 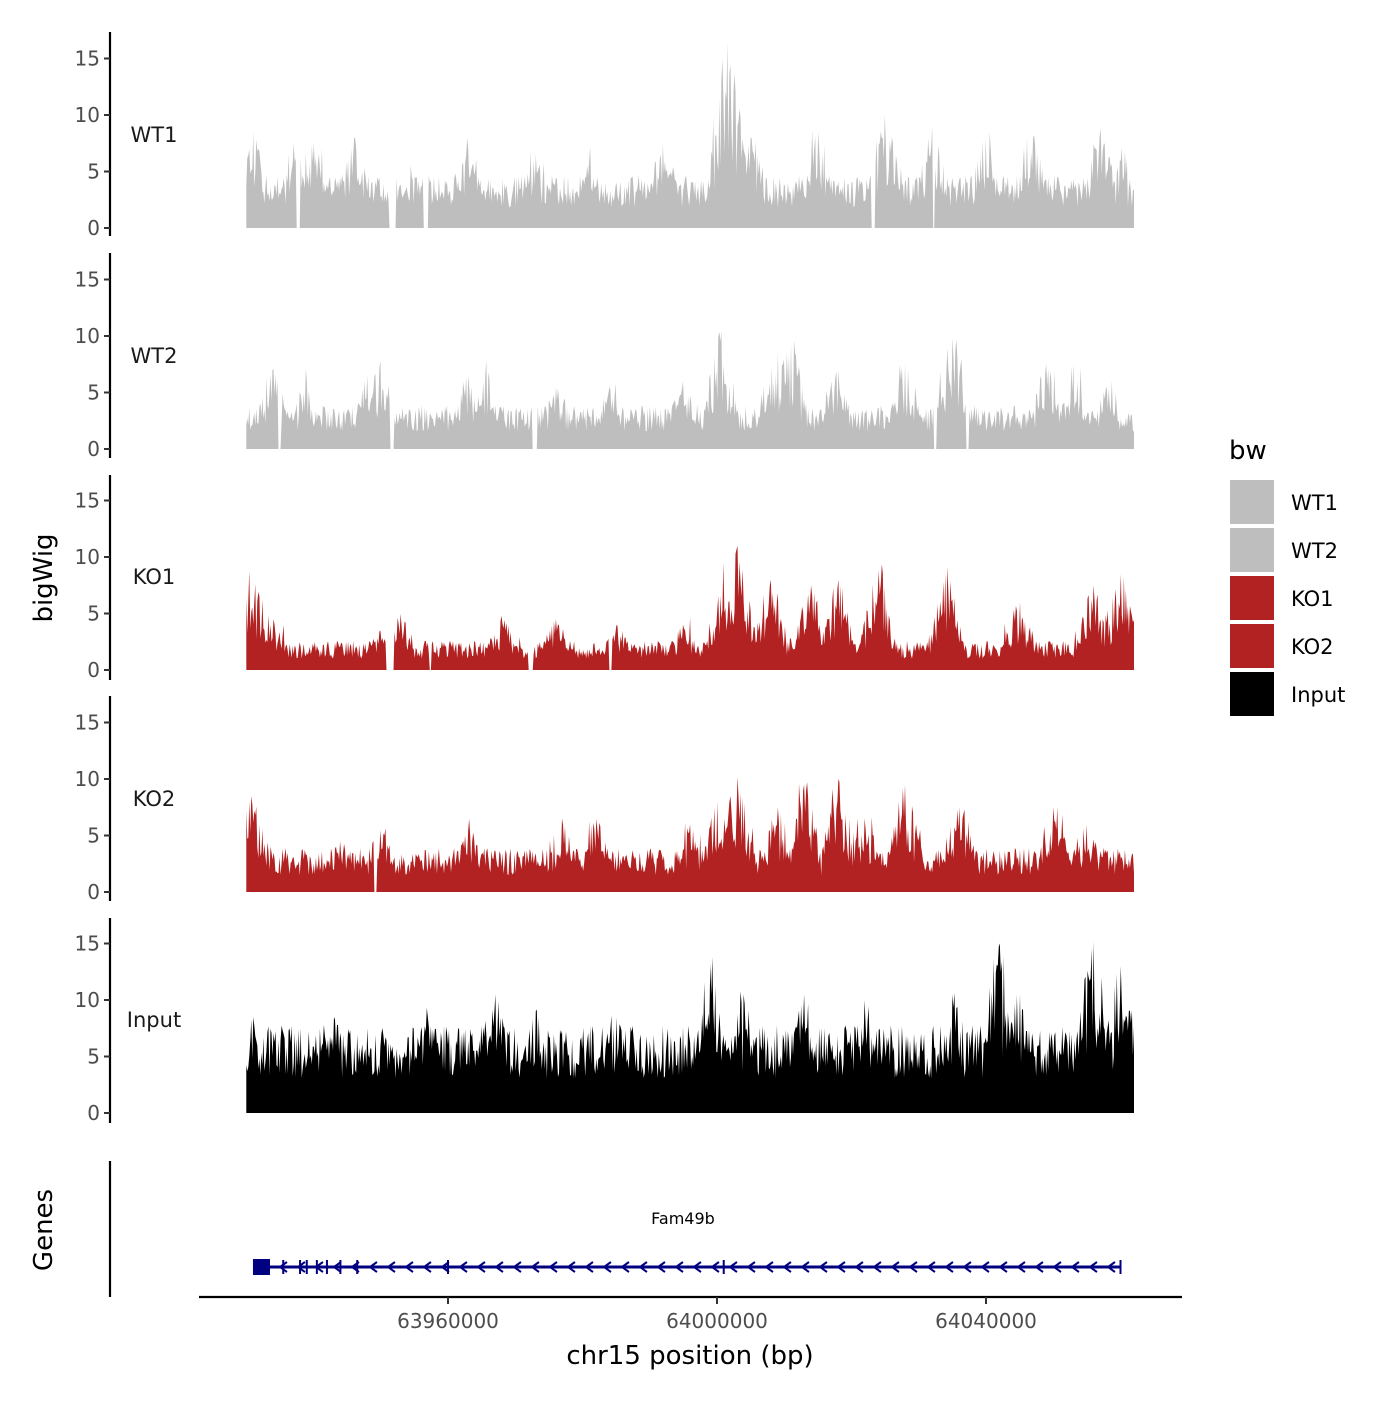 What do you see at coordinates (689, 1356) in the screenshot?
I see `x-axis-title: chr15 position (bp)` at bounding box center [689, 1356].